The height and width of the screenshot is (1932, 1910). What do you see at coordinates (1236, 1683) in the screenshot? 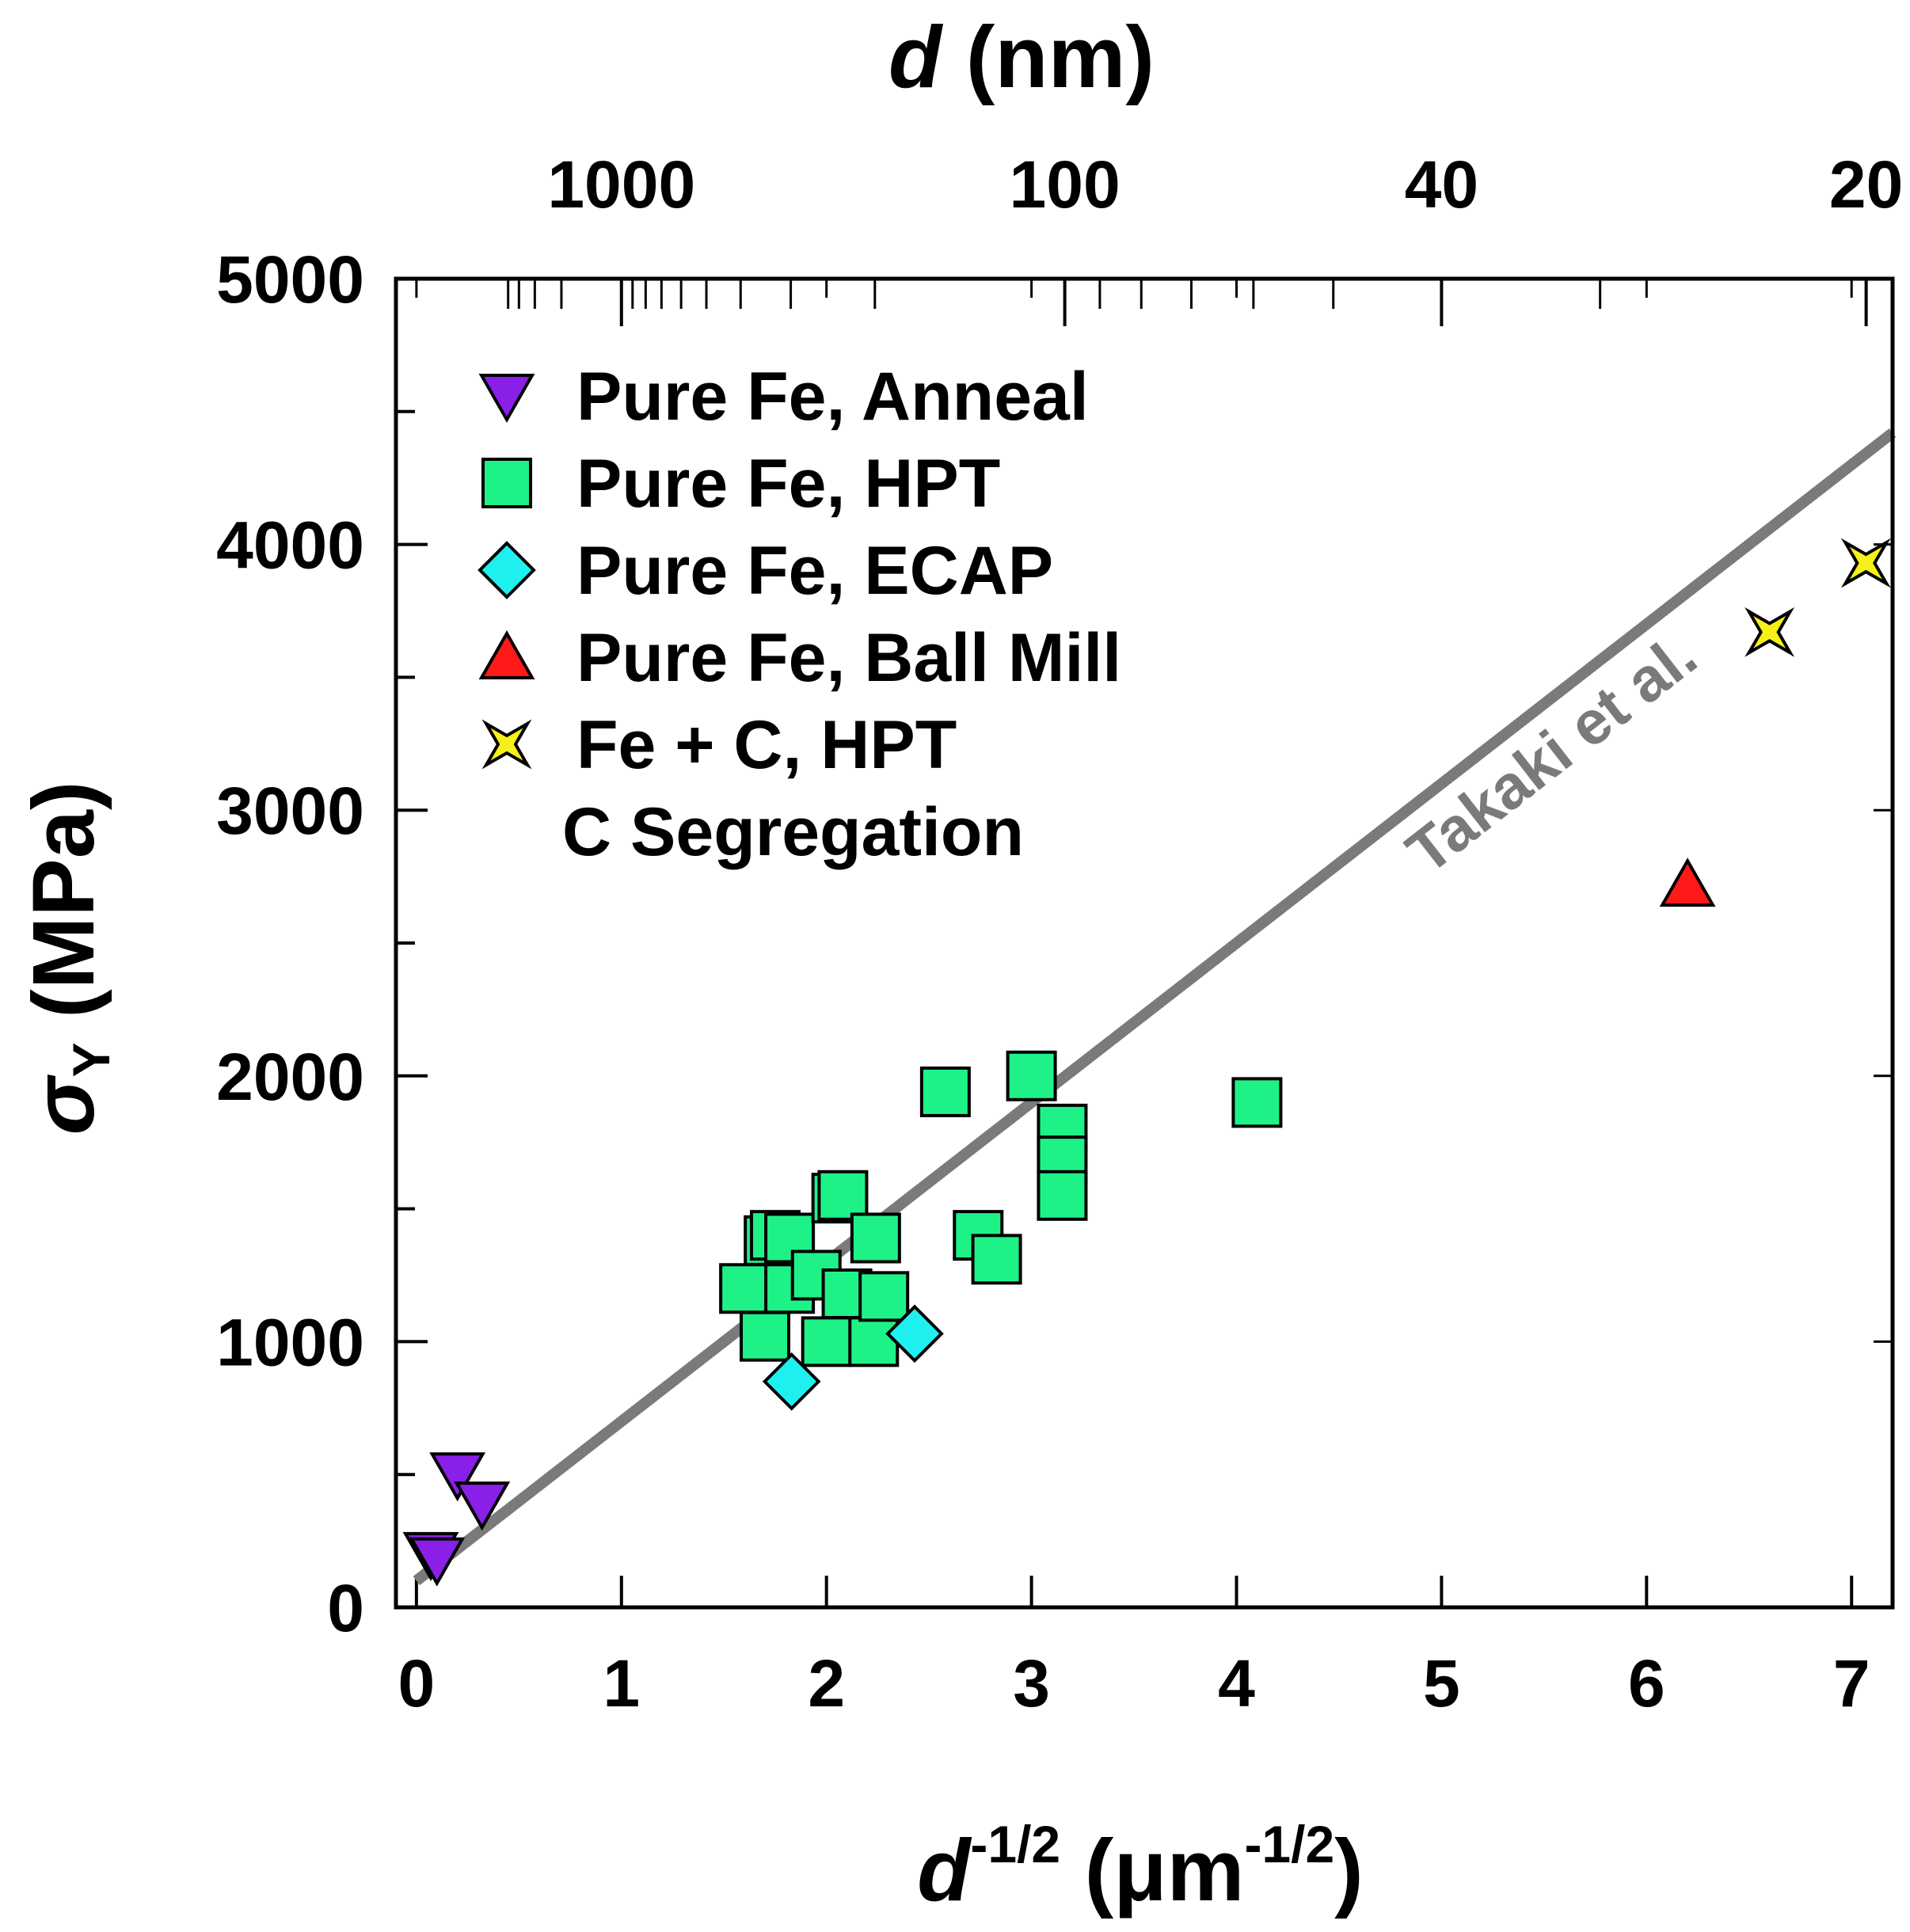
I see `x-tick-label: 4` at bounding box center [1236, 1683].